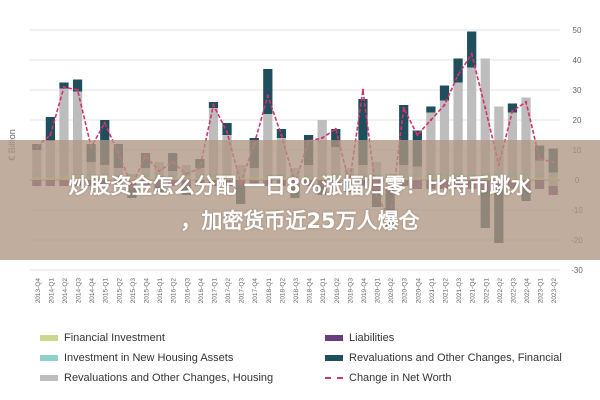 The width and height of the screenshot is (600, 400). I want to click on x-tick-label: 2015-Q4, so click(147, 291).